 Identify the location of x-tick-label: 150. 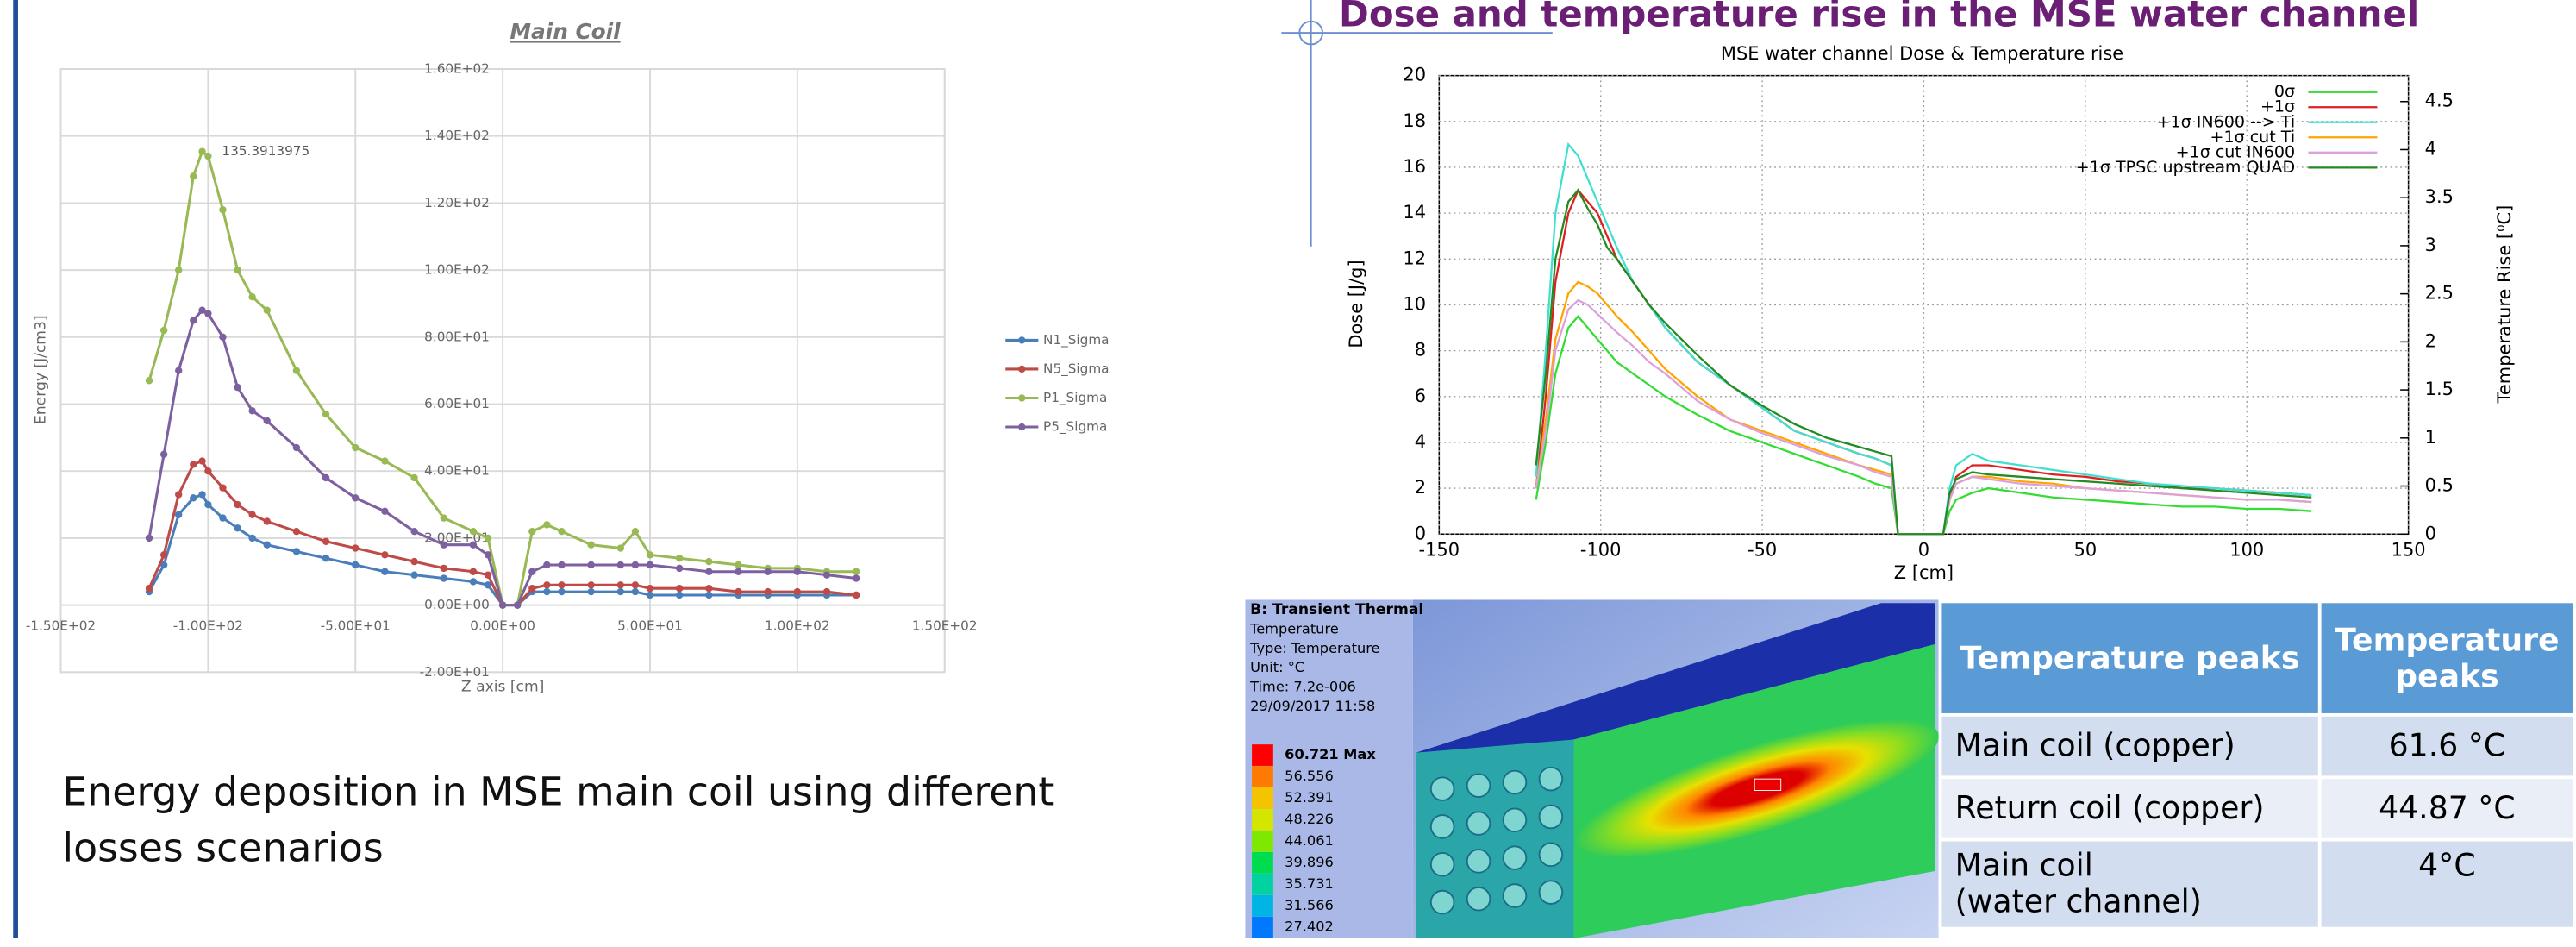
(2409, 549).